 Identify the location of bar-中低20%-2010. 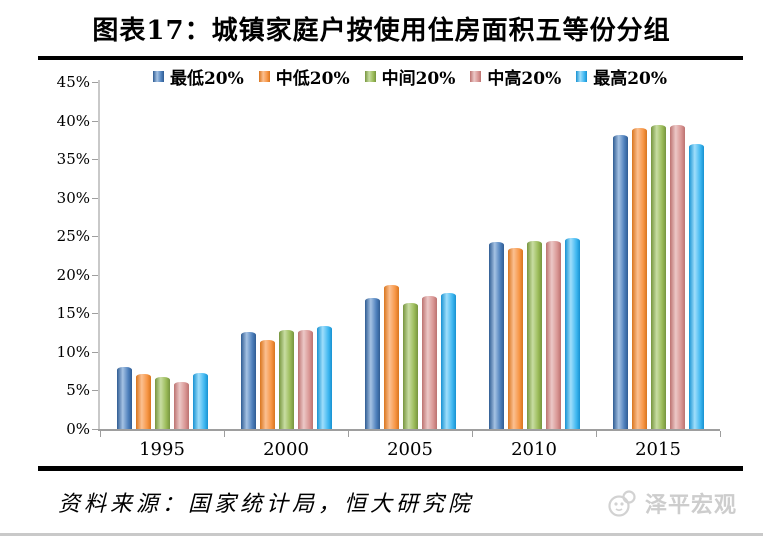
(515, 338).